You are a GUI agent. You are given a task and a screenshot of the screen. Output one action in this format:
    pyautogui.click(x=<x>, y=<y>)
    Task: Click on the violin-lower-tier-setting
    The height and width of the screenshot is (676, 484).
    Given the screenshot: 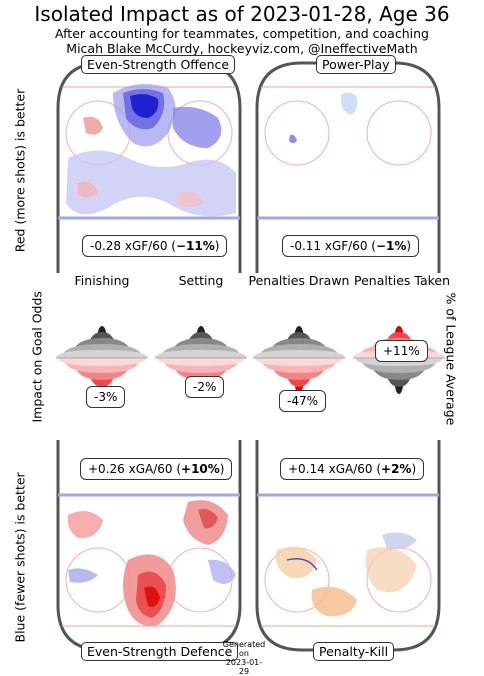 What is the action you would take?
    pyautogui.click(x=201, y=362)
    